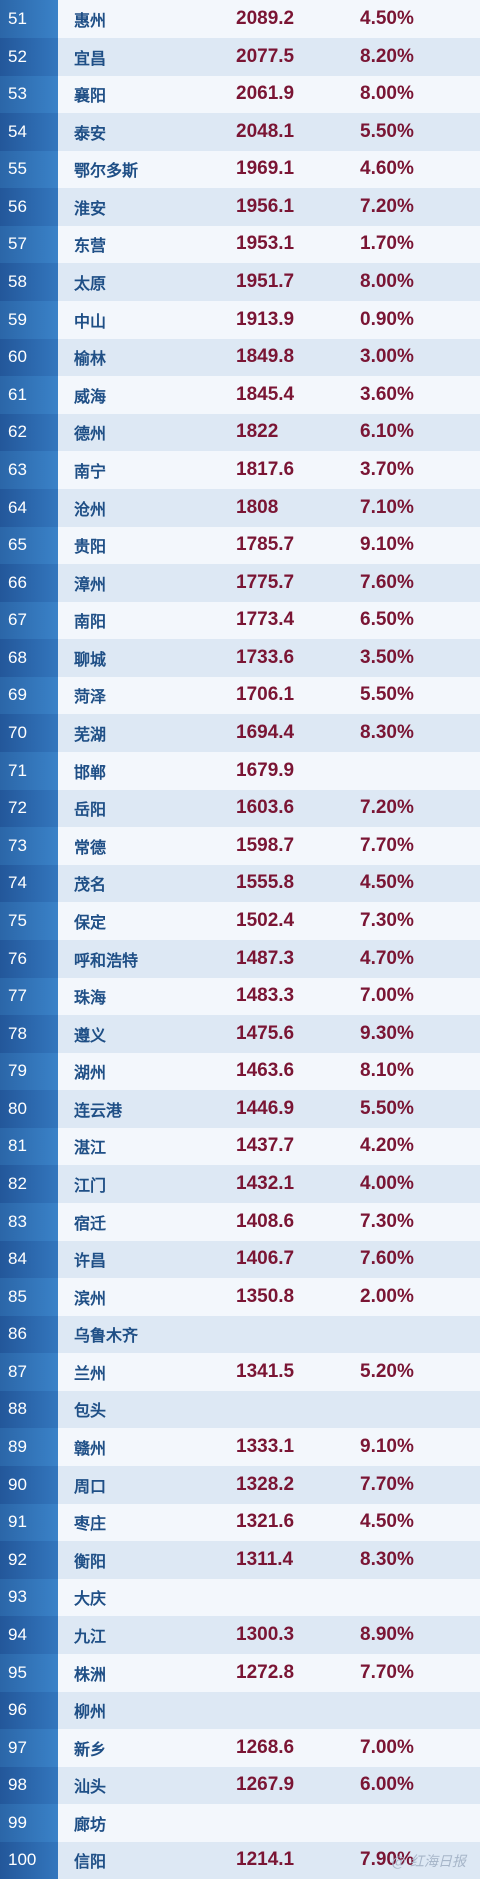 The width and height of the screenshot is (480, 1879). I want to click on table-row: 75 保定 1502.4 7.30%, so click(240, 920).